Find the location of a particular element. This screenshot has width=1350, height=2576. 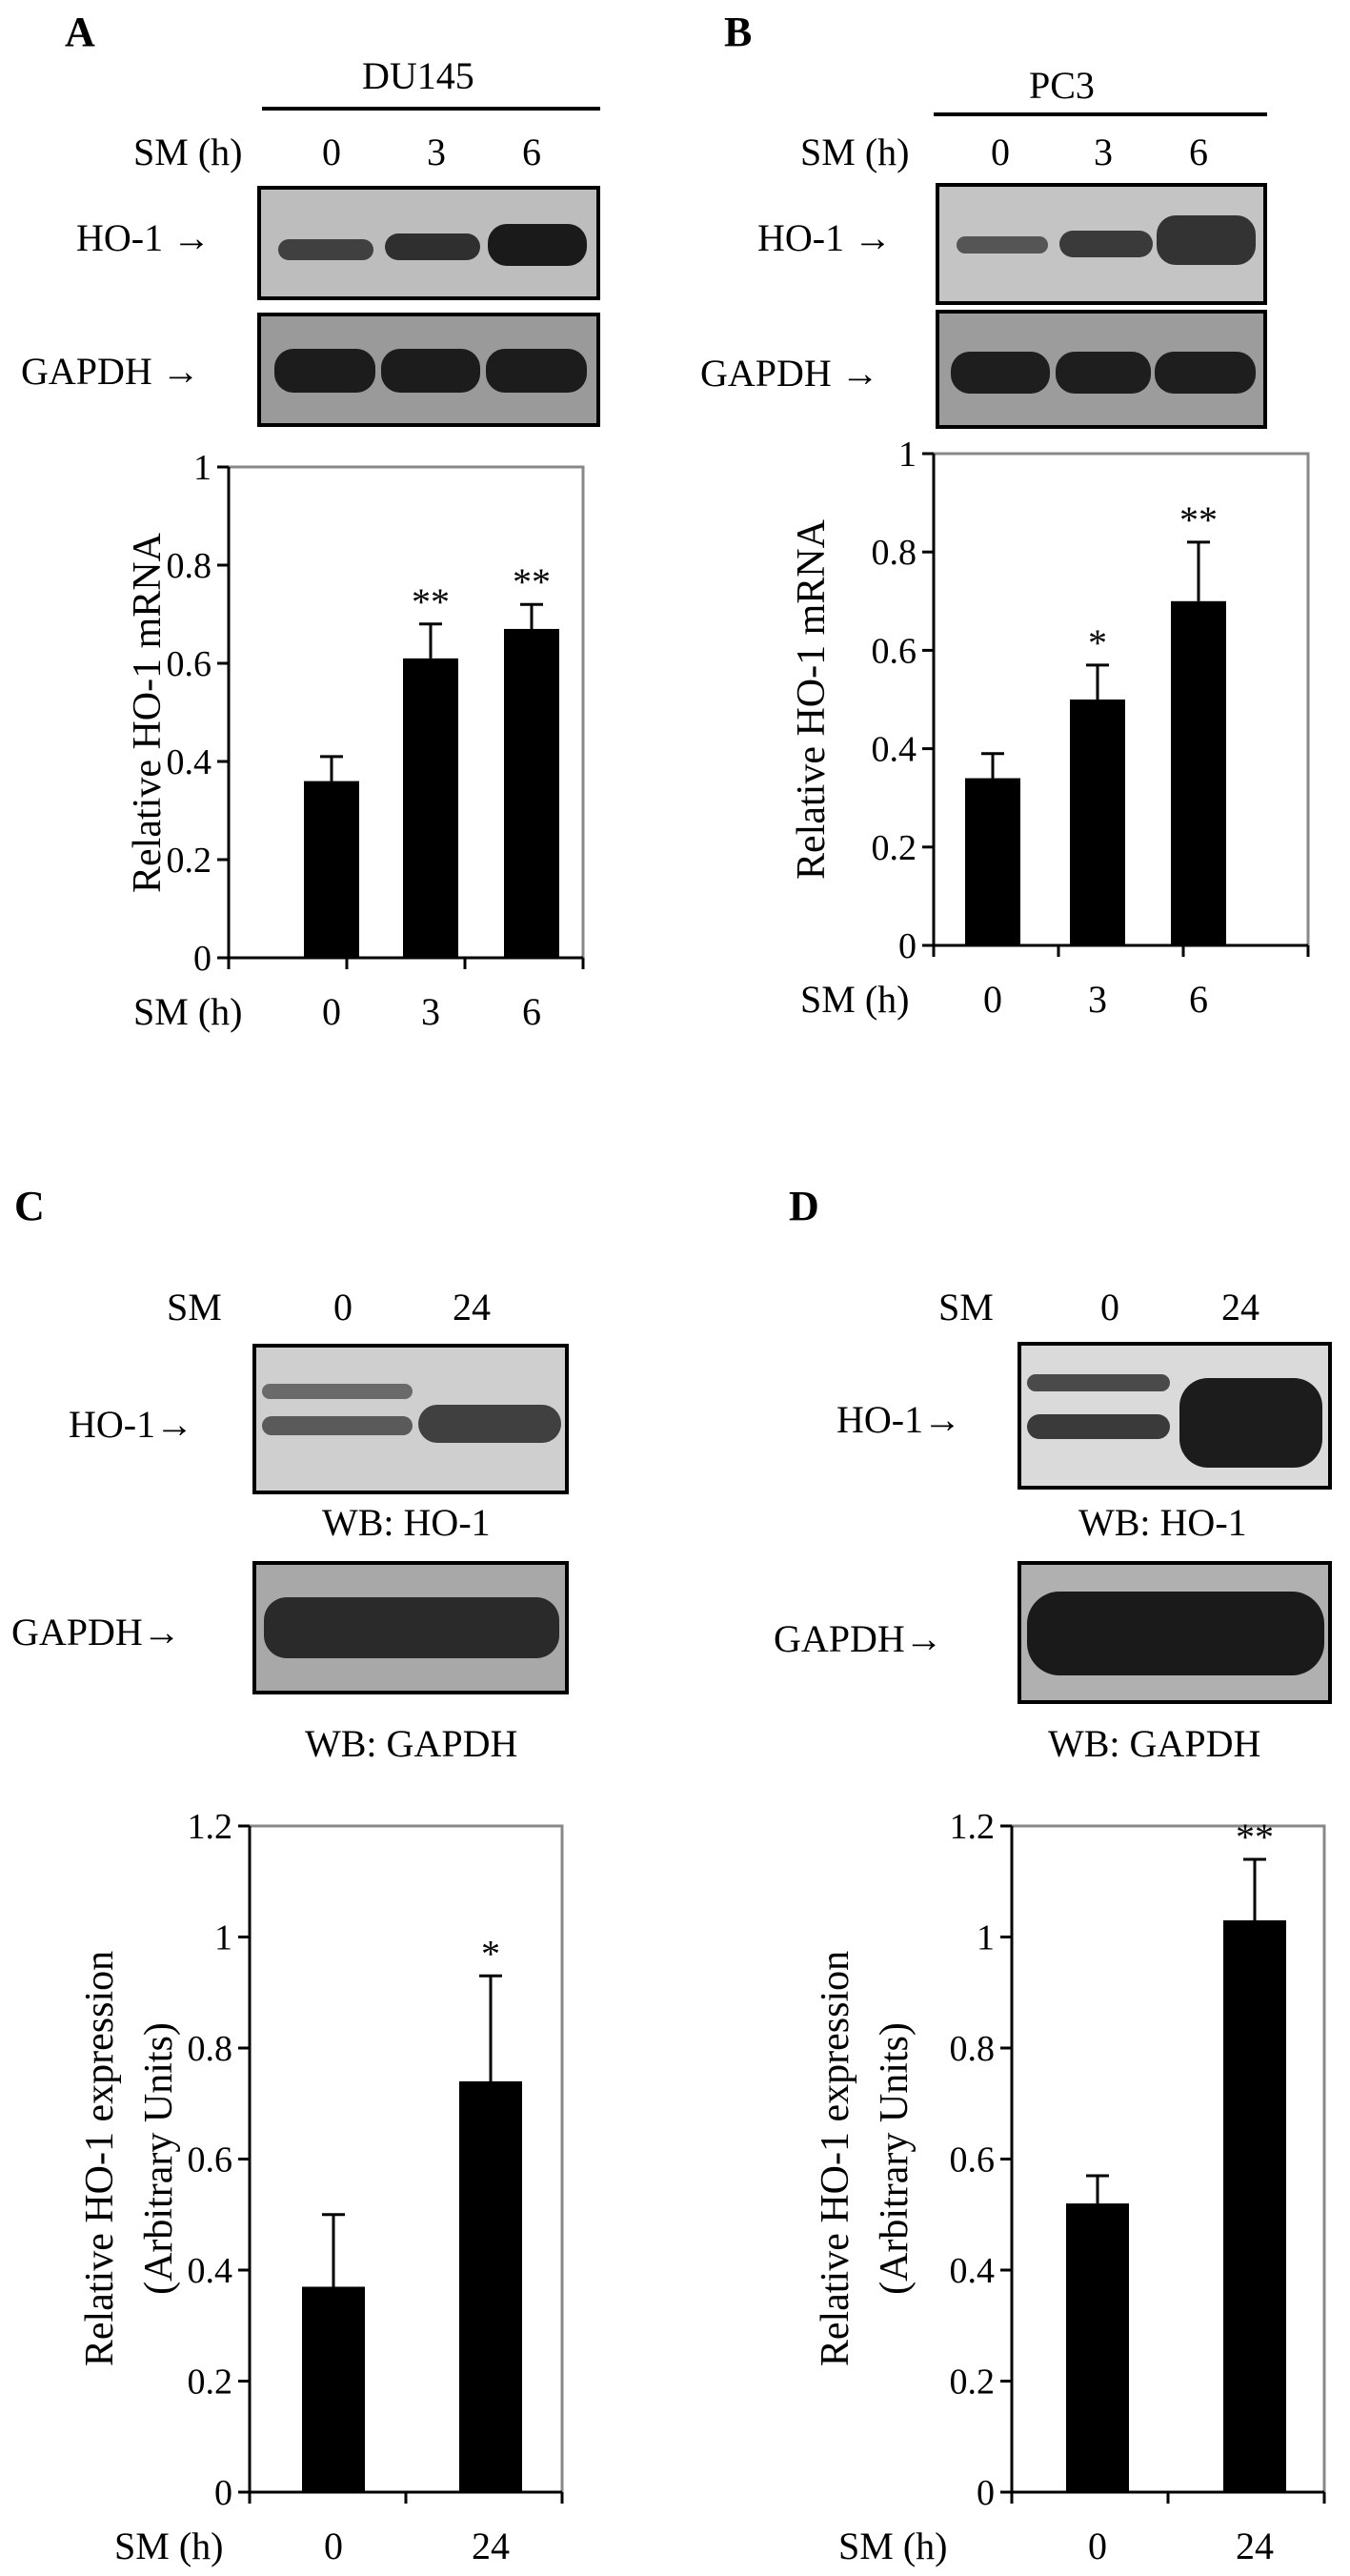

wb-label-d-gapdh: WB: GAPDH is located at coordinates (1155, 1744).